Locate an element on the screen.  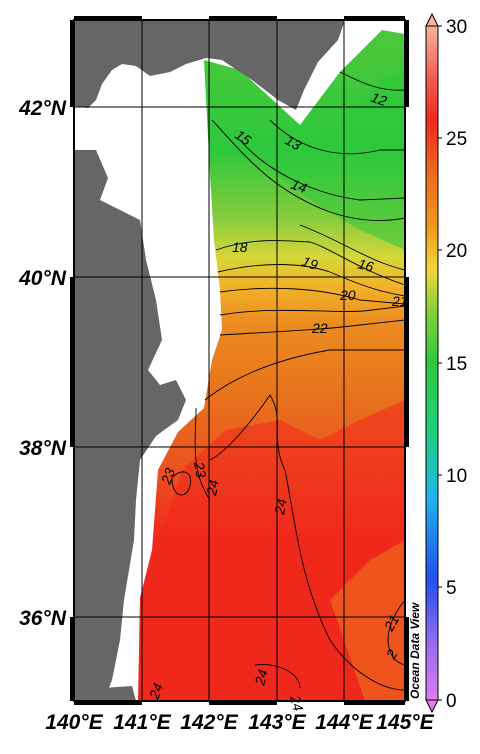
colorbar-label: 15 is located at coordinates (456, 364).